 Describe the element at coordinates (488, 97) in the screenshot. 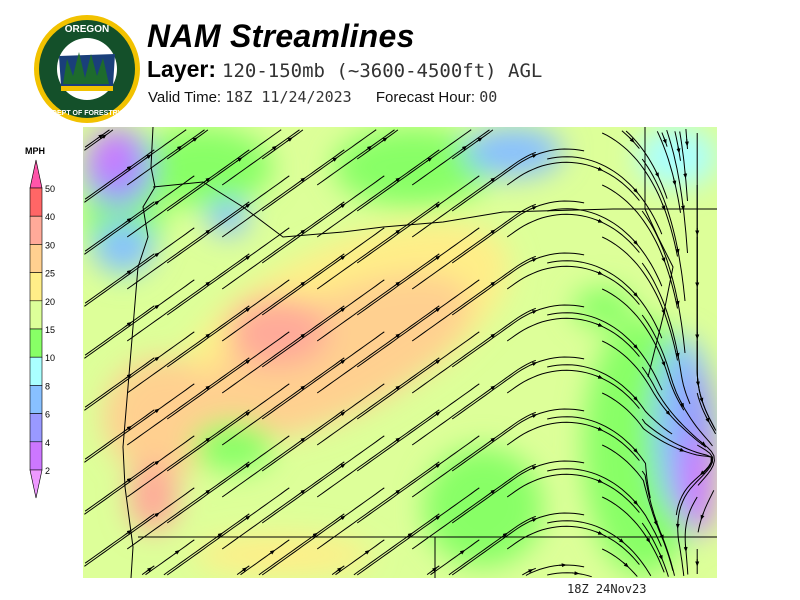

I see `forecast-hour-value: 00` at that location.